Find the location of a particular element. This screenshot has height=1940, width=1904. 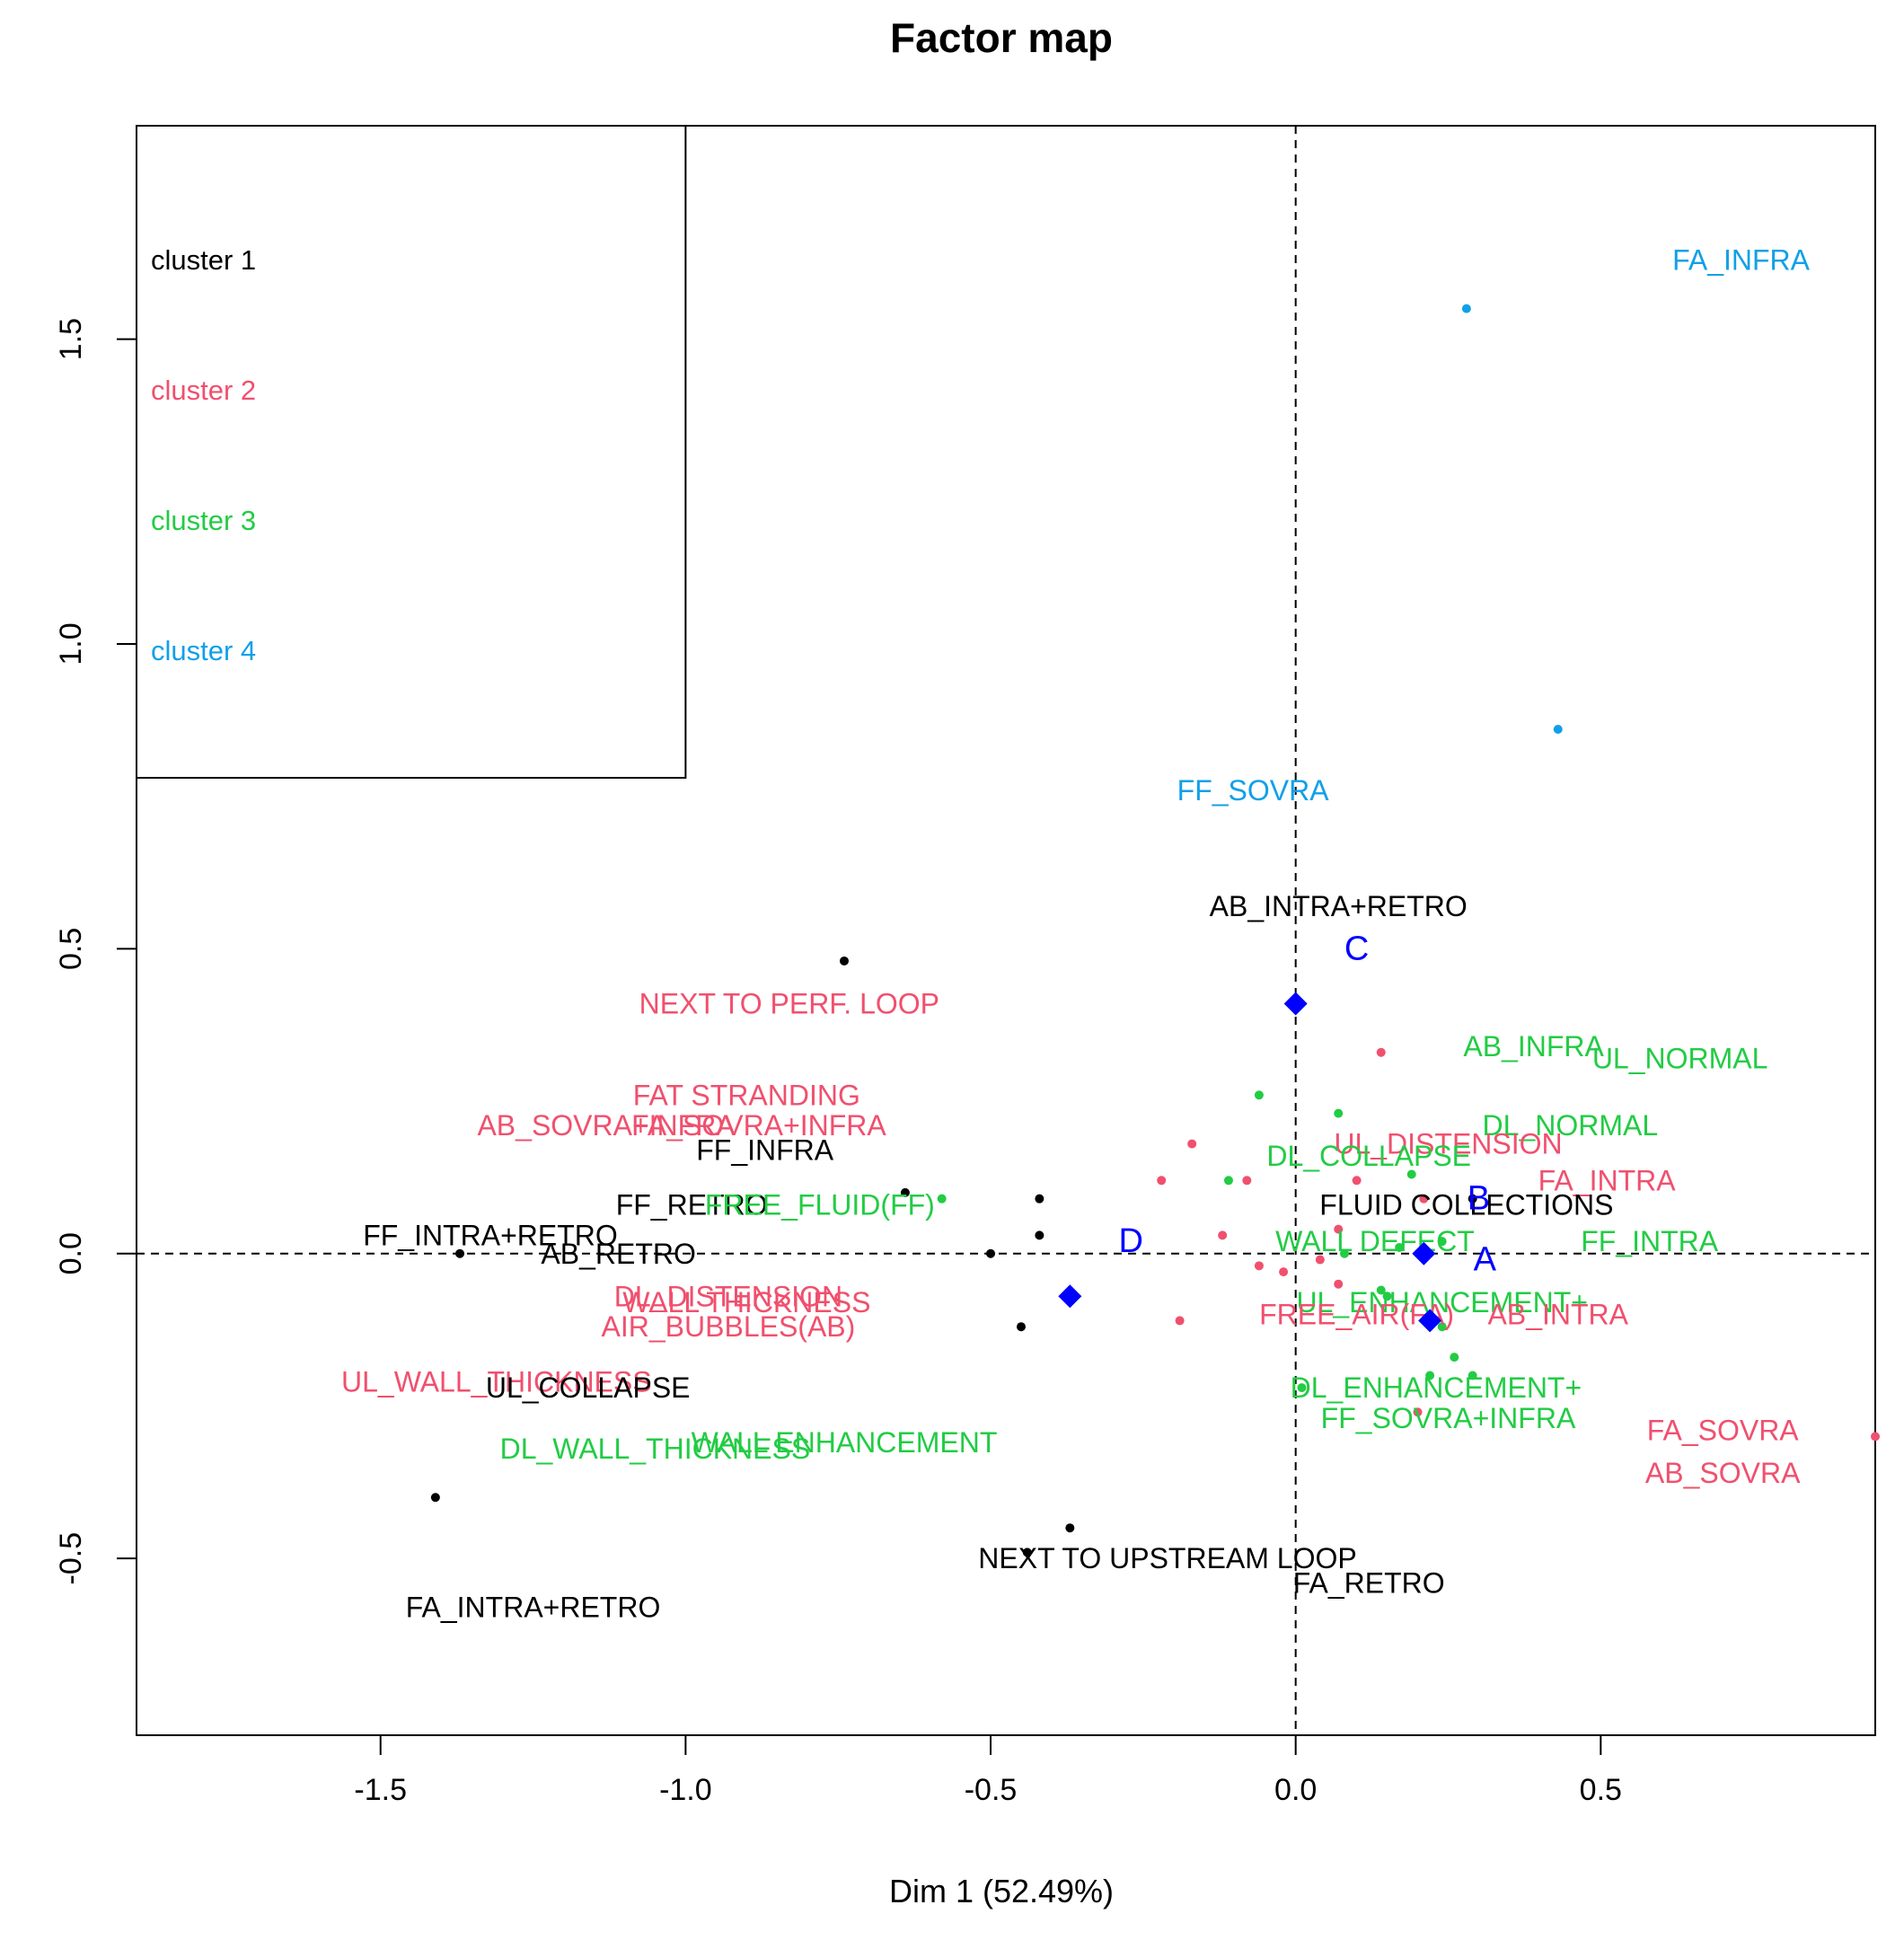

centroid-label-c: C is located at coordinates (1356, 948).